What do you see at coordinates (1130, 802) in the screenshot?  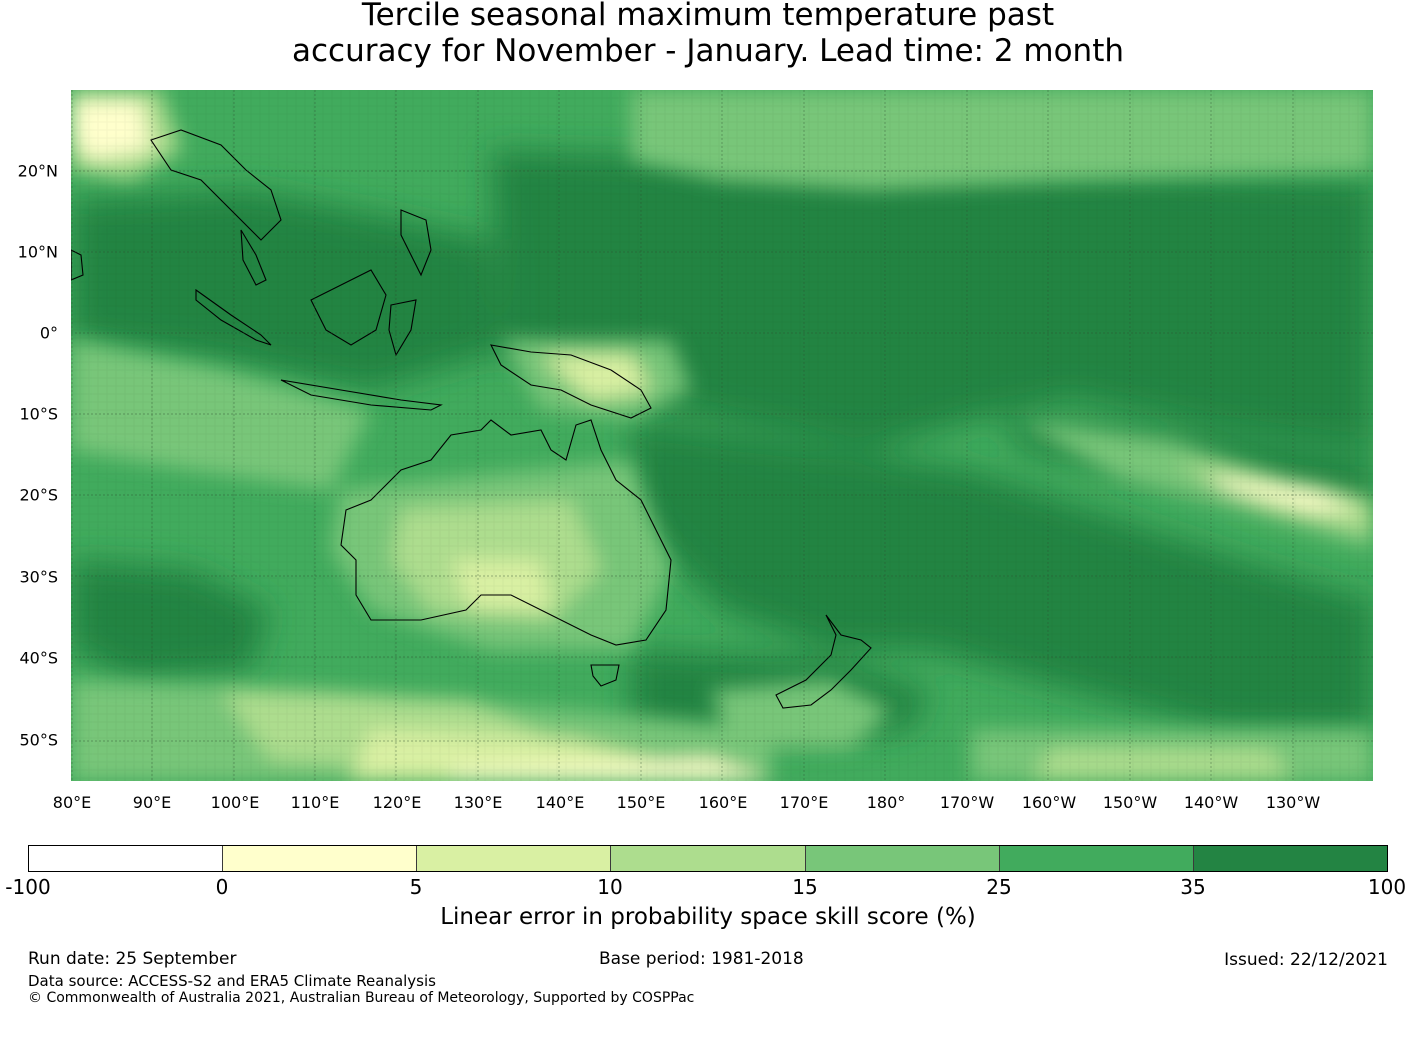 I see `lon-tick-150w: 150°W` at bounding box center [1130, 802].